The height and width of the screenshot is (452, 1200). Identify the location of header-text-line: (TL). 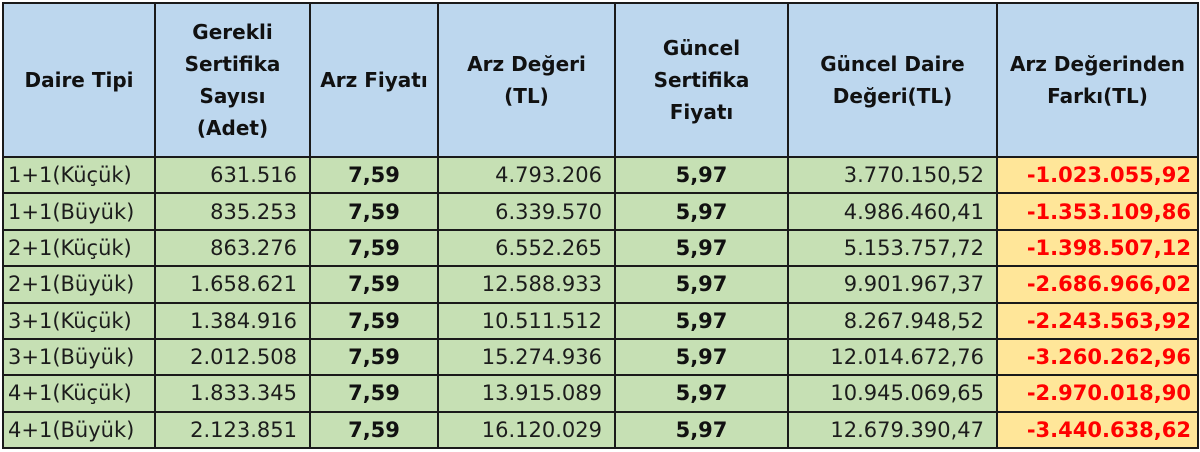
(526, 96).